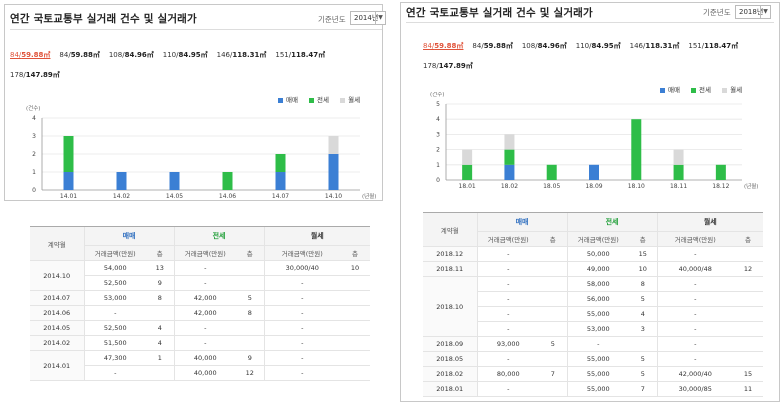 The image size is (784, 410). What do you see at coordinates (643, 359) in the screenshot?
I see `floor-cell: 5` at bounding box center [643, 359].